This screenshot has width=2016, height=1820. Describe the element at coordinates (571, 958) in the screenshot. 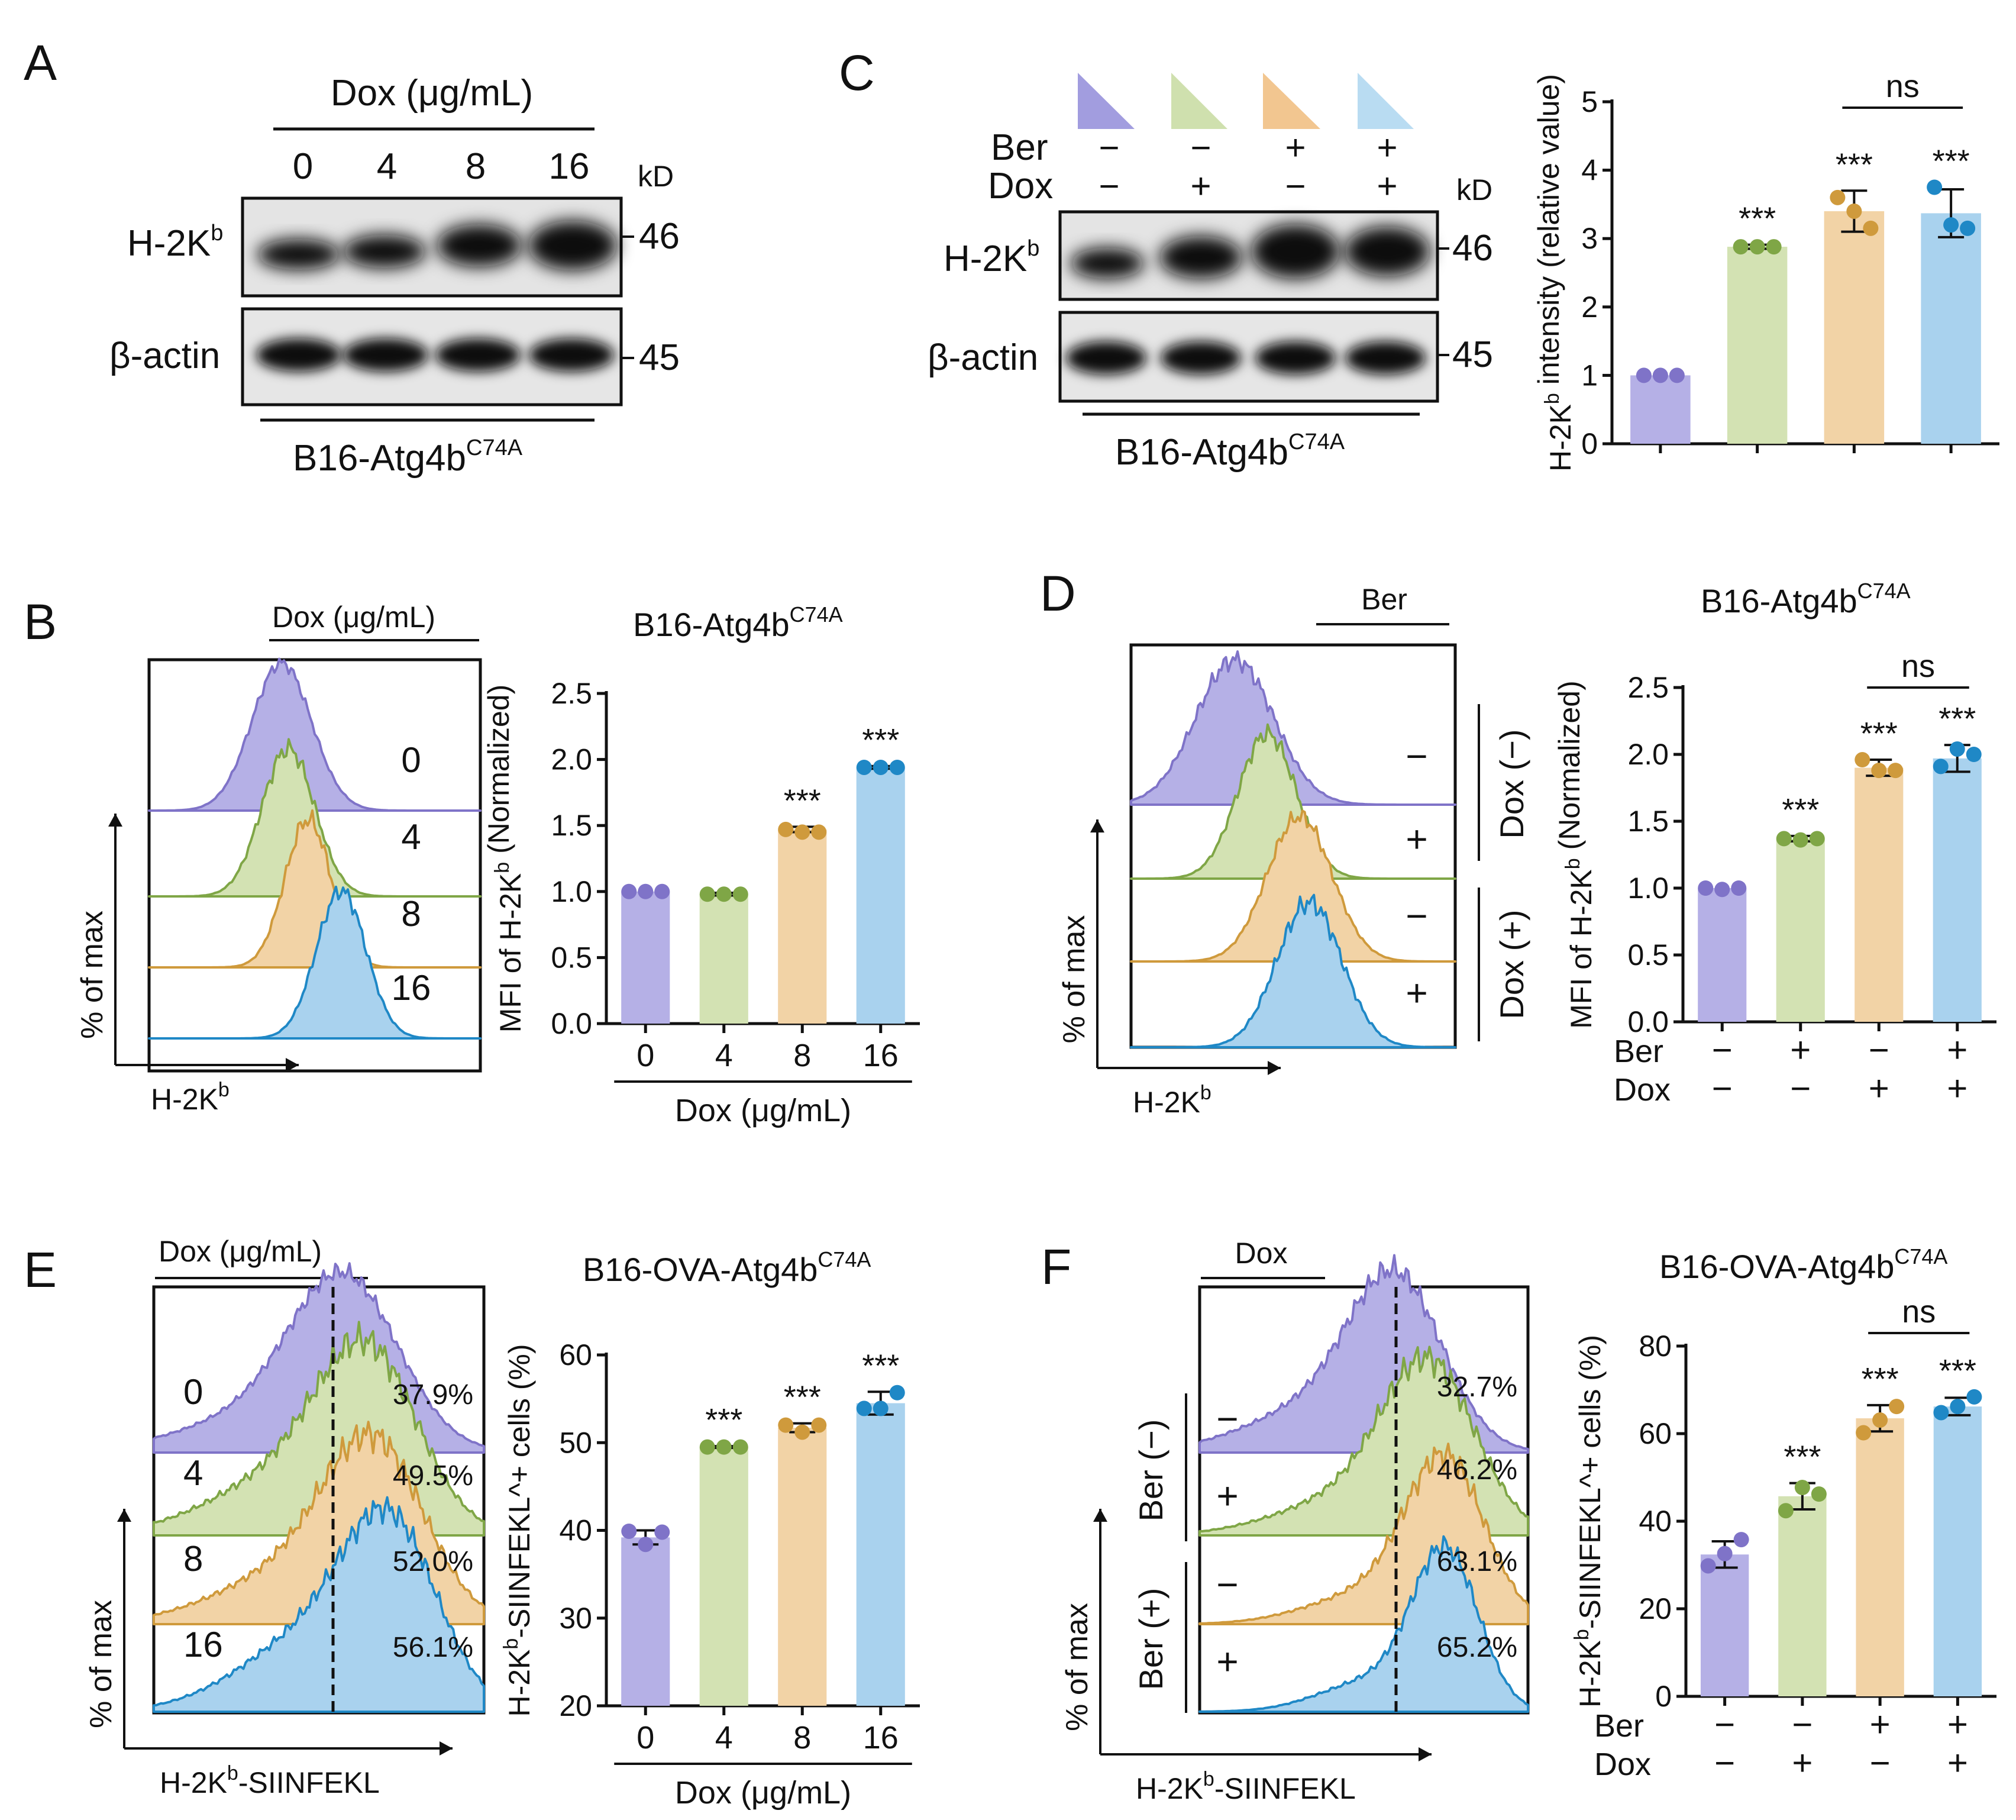

I see `b-ytick-1: 0.5` at that location.